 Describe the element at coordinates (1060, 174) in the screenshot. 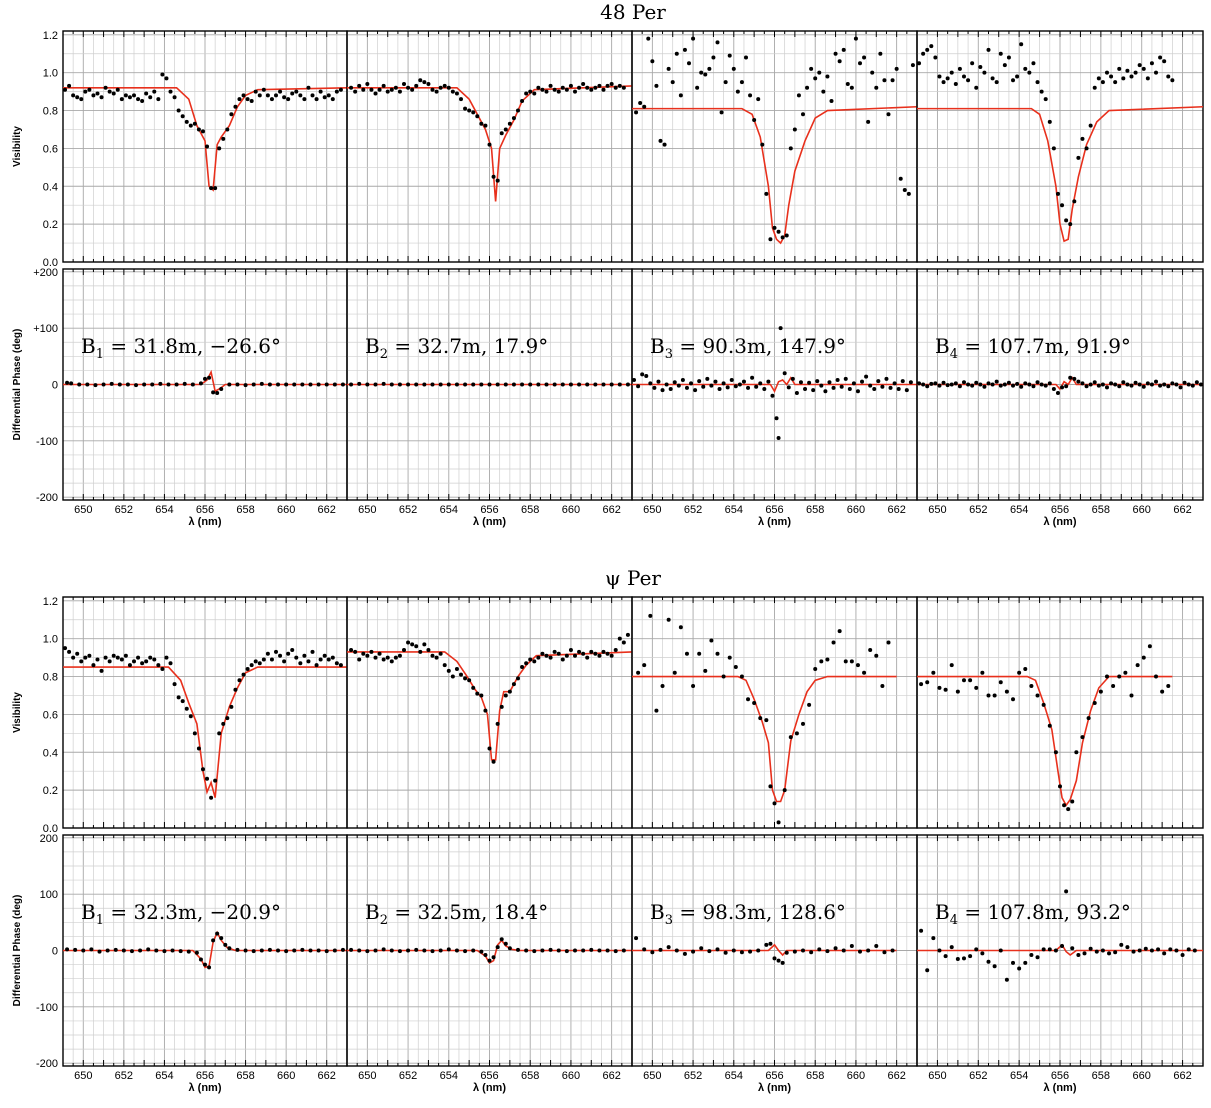

I see `visibility-model-line` at that location.